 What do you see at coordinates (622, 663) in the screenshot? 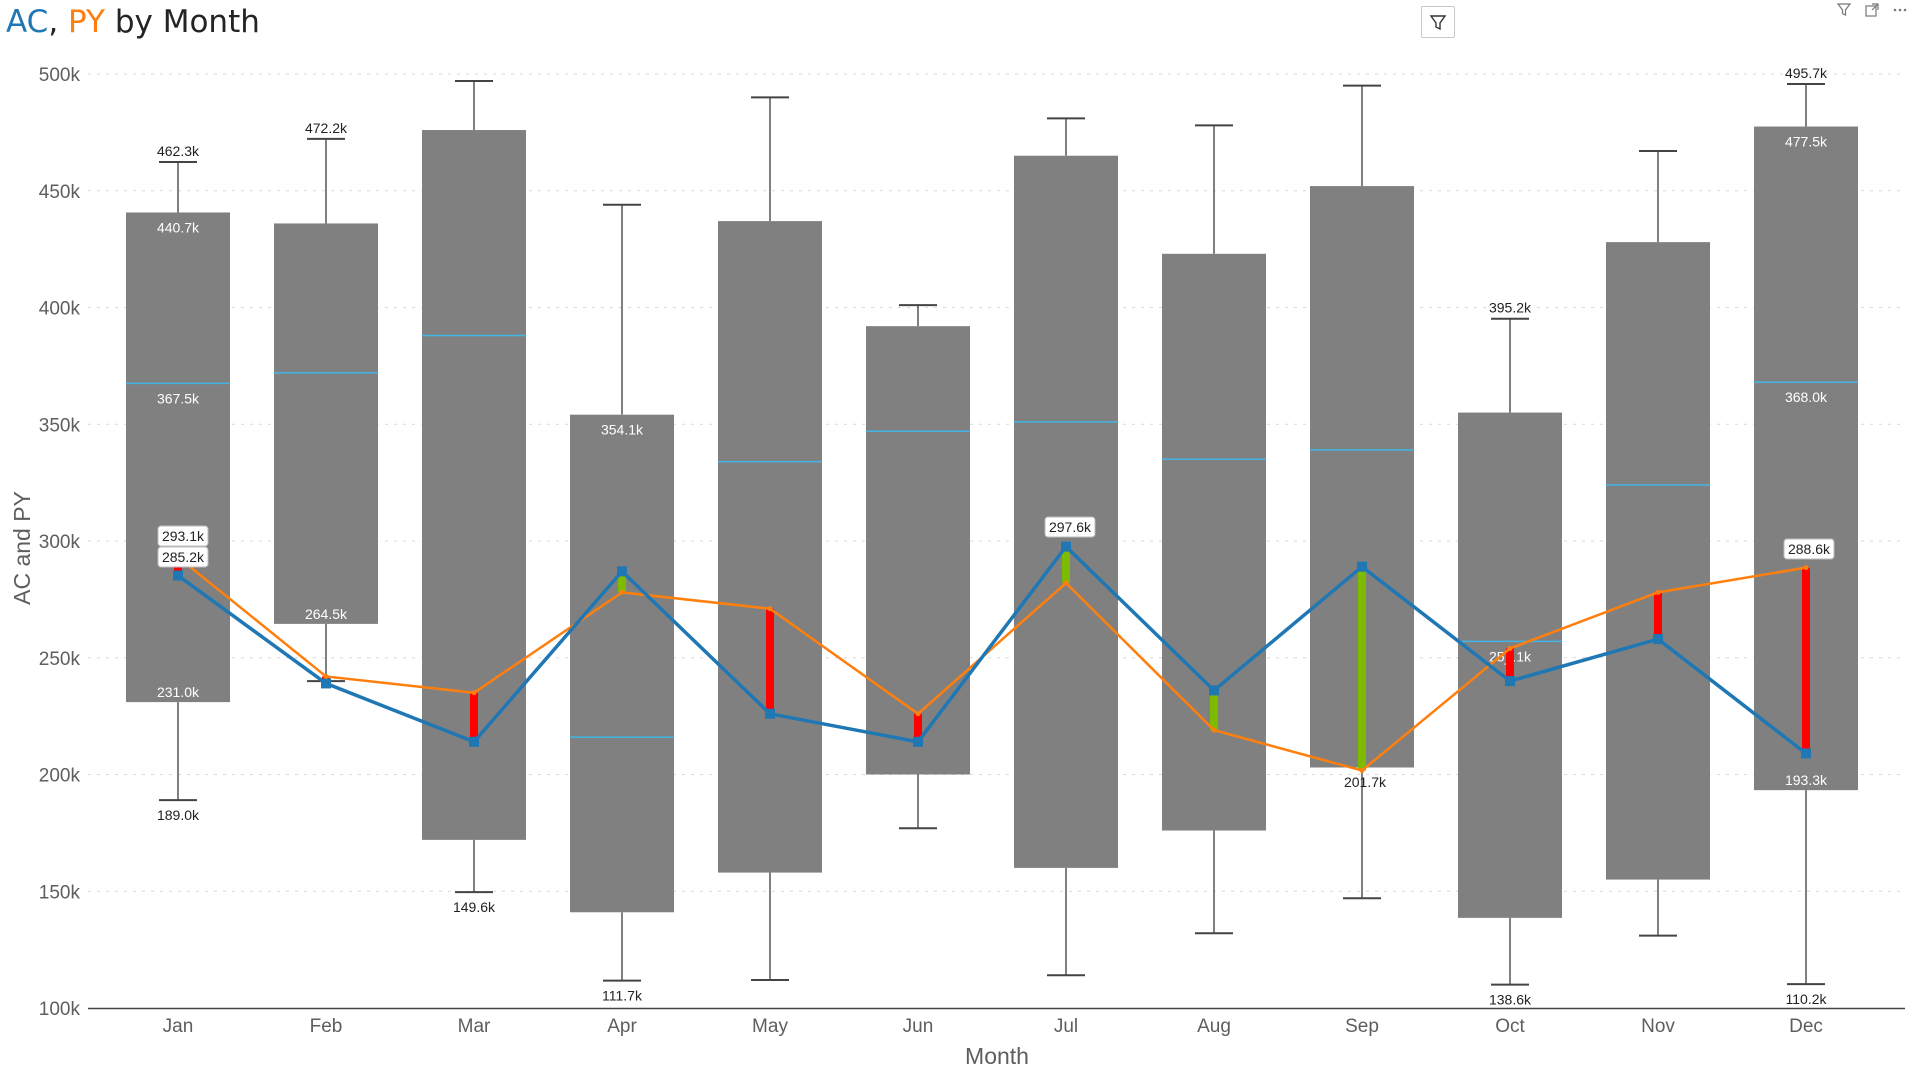
I see `box-apr` at bounding box center [622, 663].